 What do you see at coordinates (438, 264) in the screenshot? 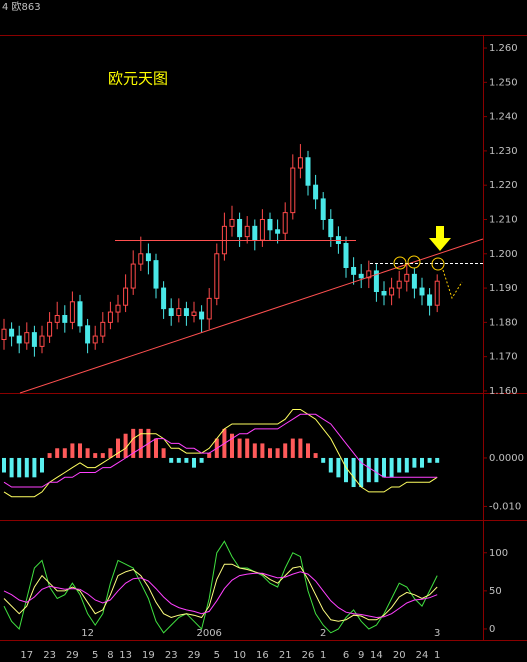
I see `circle-marker` at bounding box center [438, 264].